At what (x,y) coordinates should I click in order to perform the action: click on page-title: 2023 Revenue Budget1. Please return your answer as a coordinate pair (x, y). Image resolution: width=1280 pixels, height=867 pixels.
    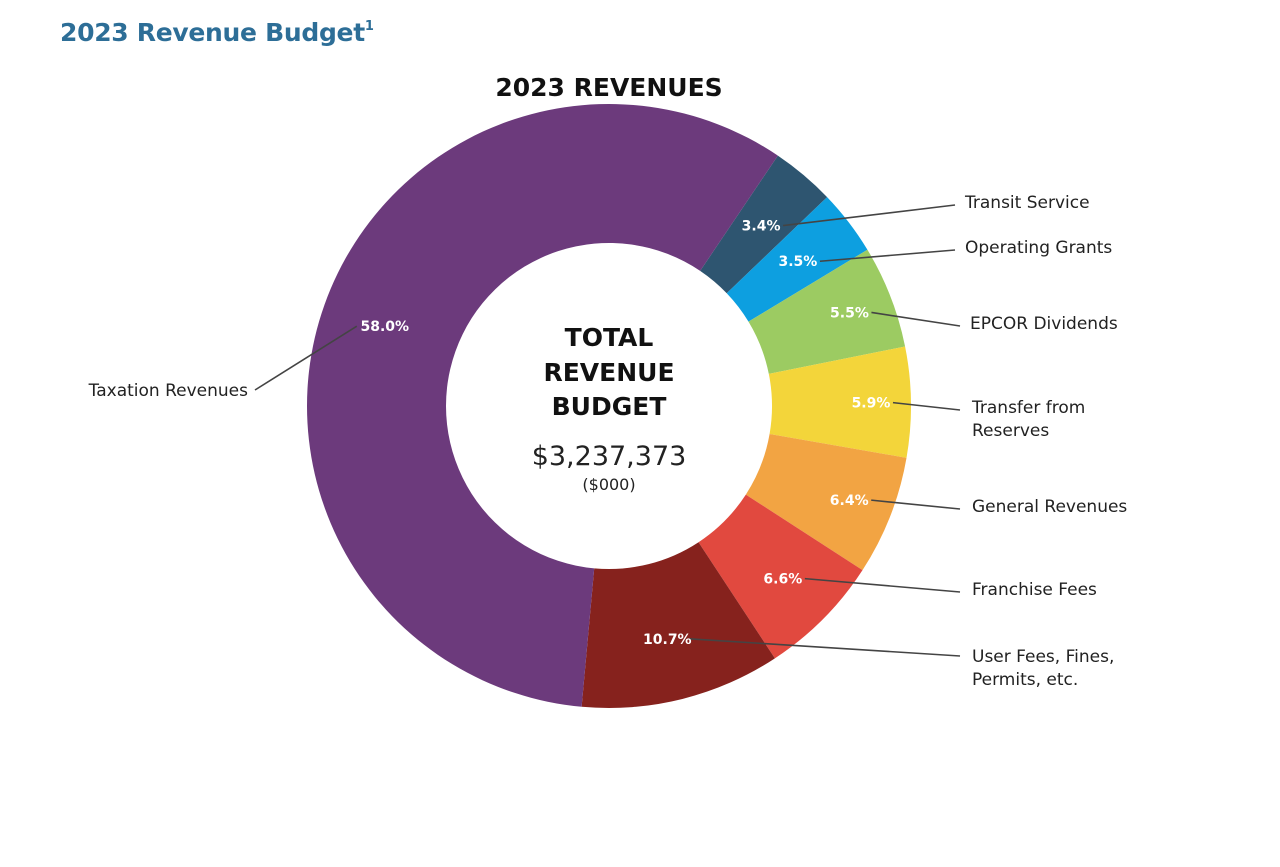
    Looking at the image, I should click on (217, 32).